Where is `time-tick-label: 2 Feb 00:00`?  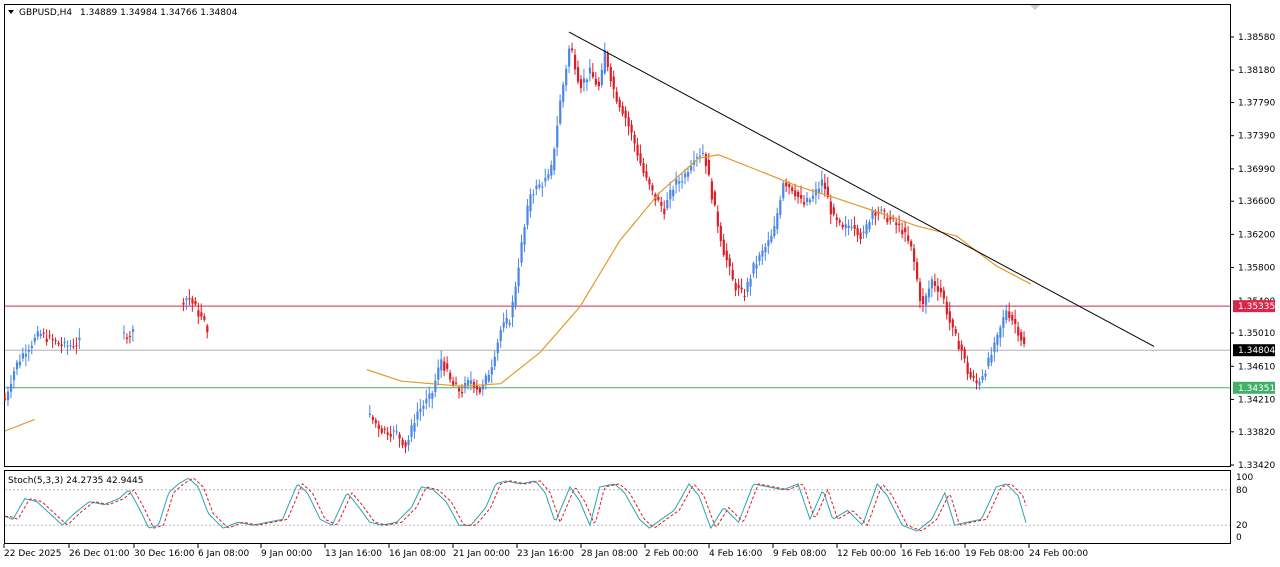
time-tick-label: 2 Feb 00:00 is located at coordinates (672, 554).